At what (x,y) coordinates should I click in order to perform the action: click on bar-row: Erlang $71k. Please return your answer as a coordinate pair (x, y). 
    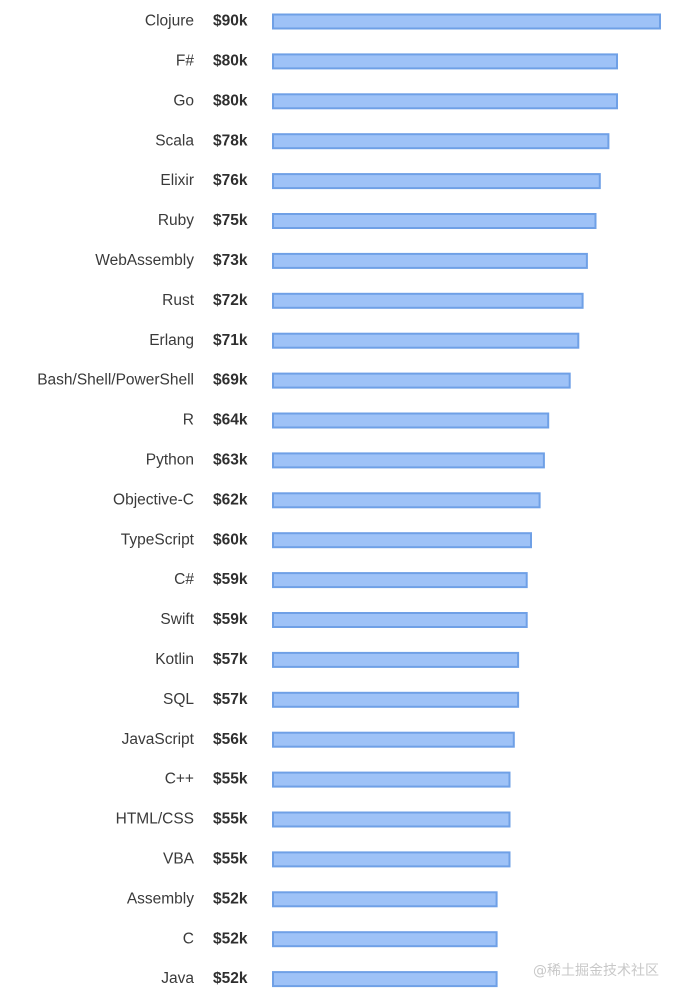
    Looking at the image, I should click on (364, 340).